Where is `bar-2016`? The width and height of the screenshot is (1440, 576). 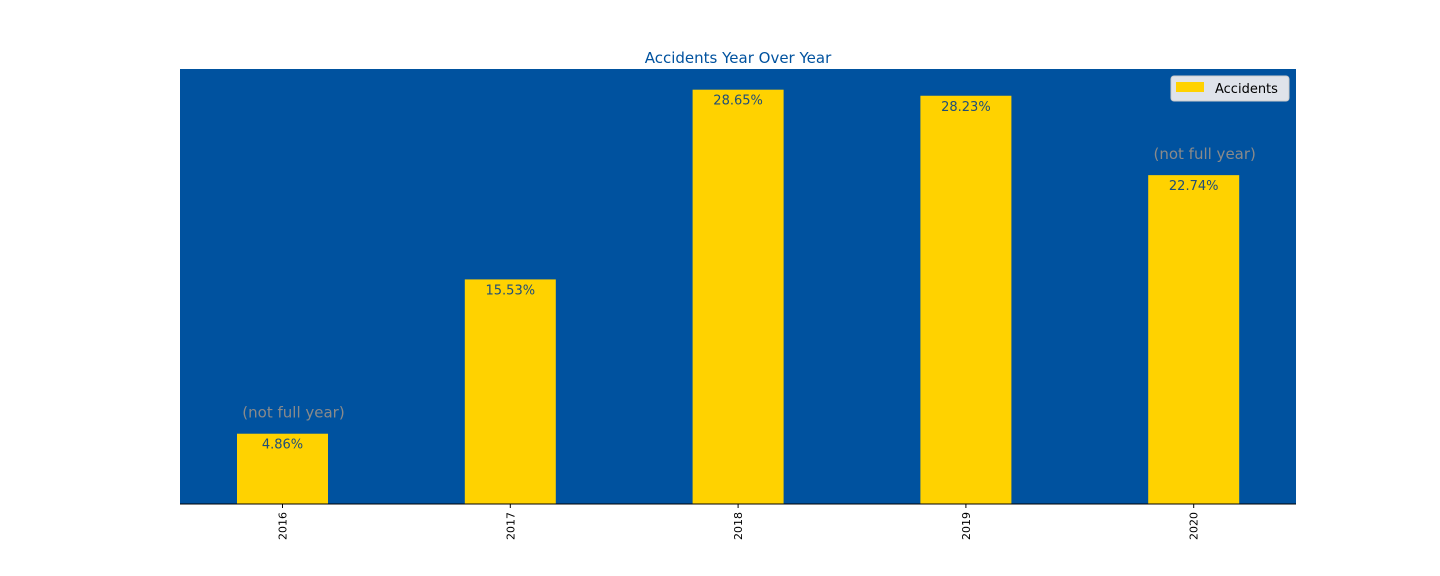
bar-2016 is located at coordinates (282, 468).